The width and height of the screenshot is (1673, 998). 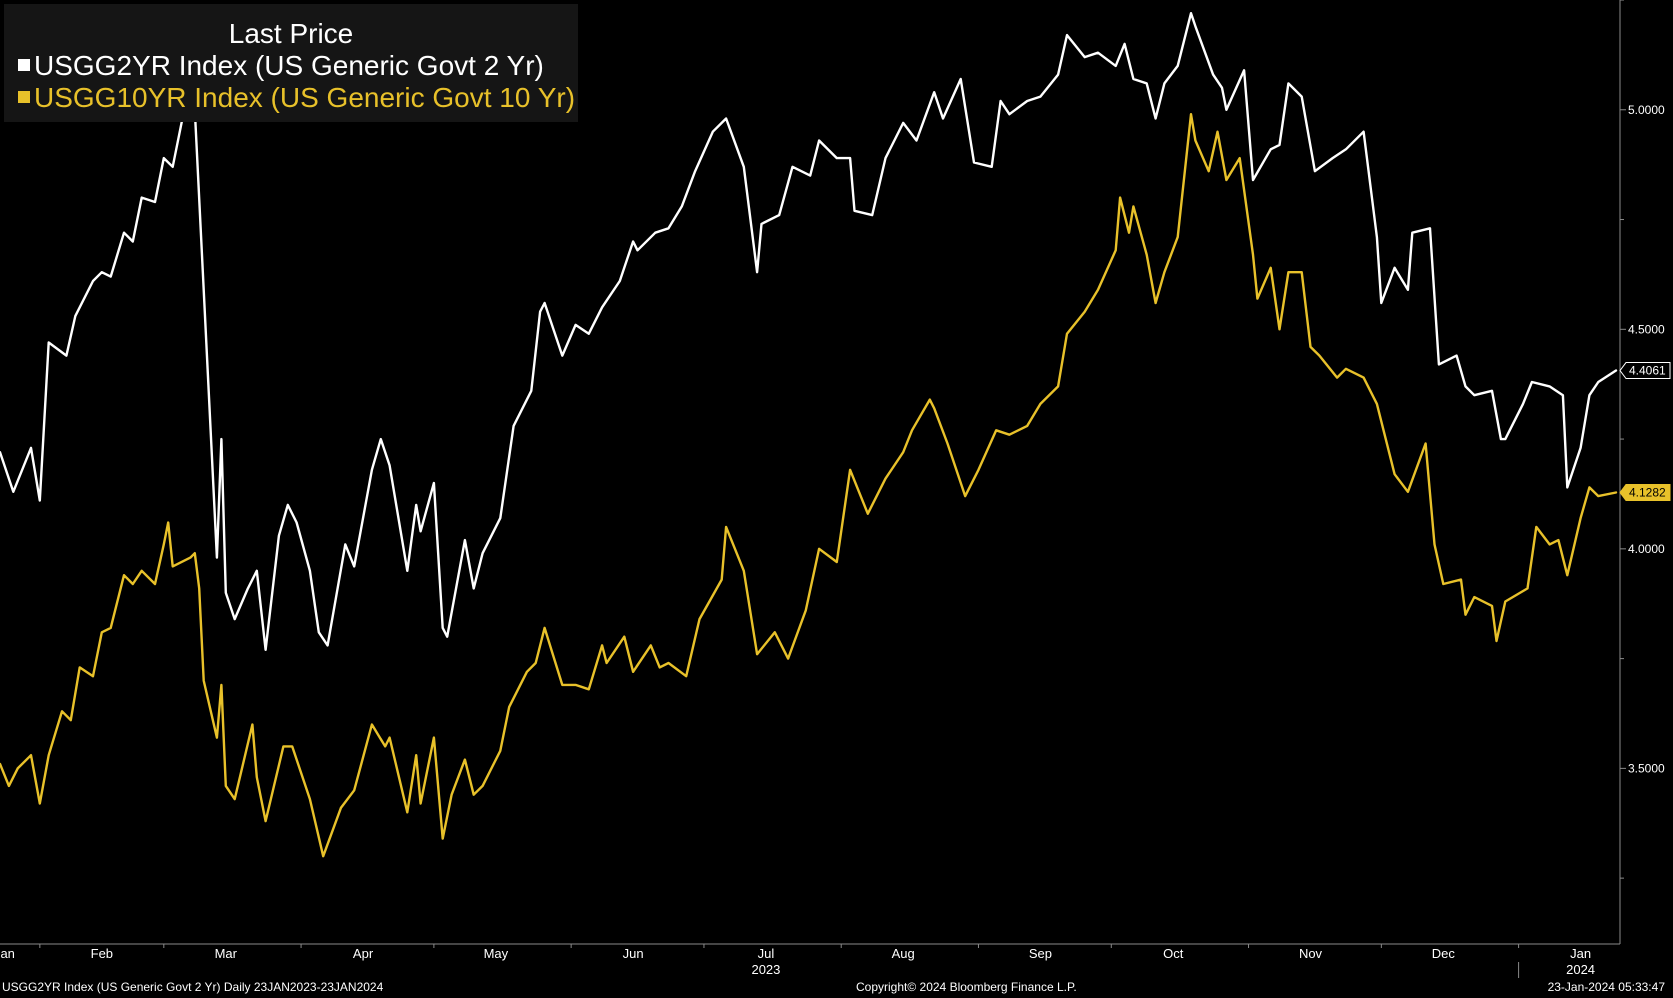 I want to click on y-tick-label: 4.0000, so click(x=1646, y=549).